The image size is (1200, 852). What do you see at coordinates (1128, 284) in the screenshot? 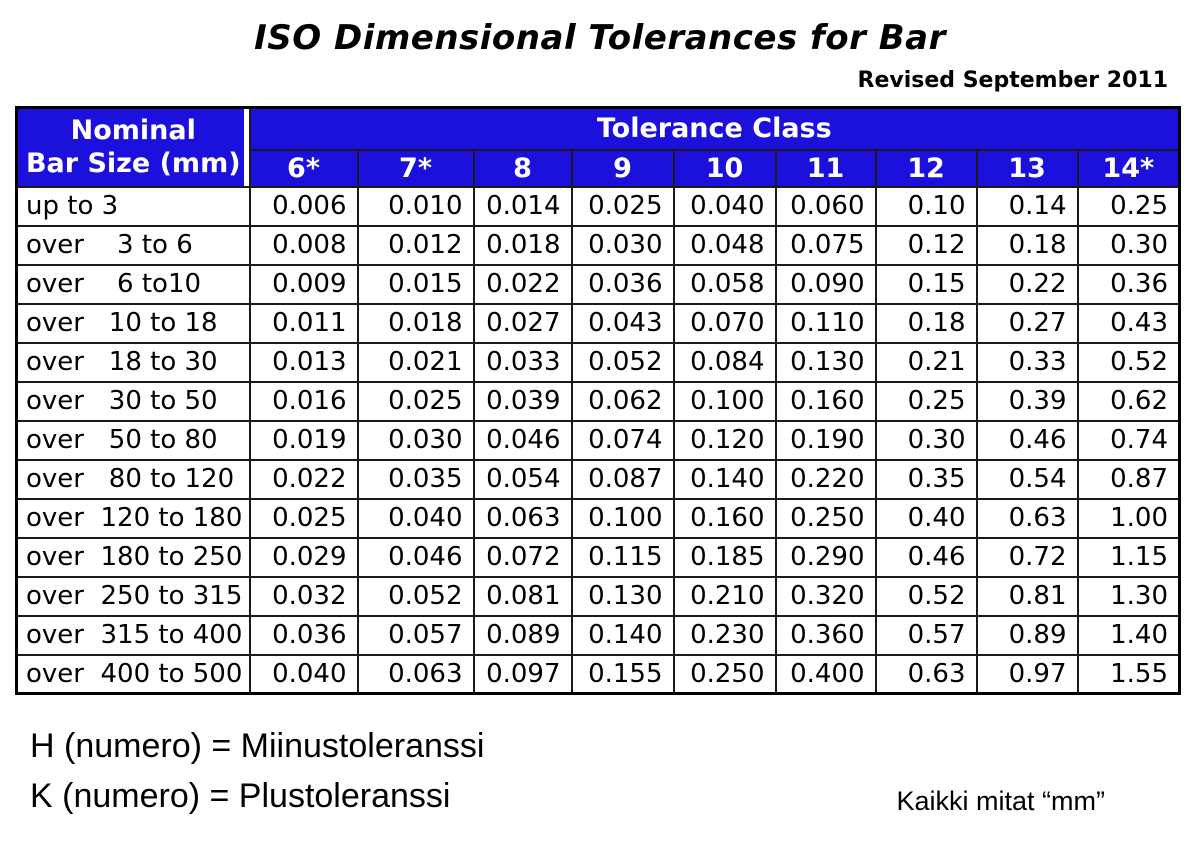
I see `tolerance-value: 0.36` at bounding box center [1128, 284].